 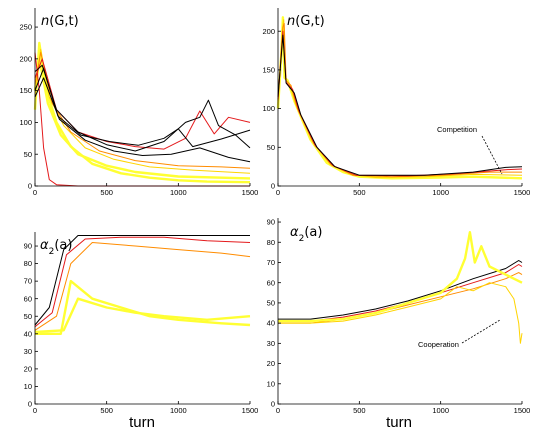 What do you see at coordinates (440, 410) in the screenshot?
I see `p4-xtick-label-2: 1000` at bounding box center [440, 410].